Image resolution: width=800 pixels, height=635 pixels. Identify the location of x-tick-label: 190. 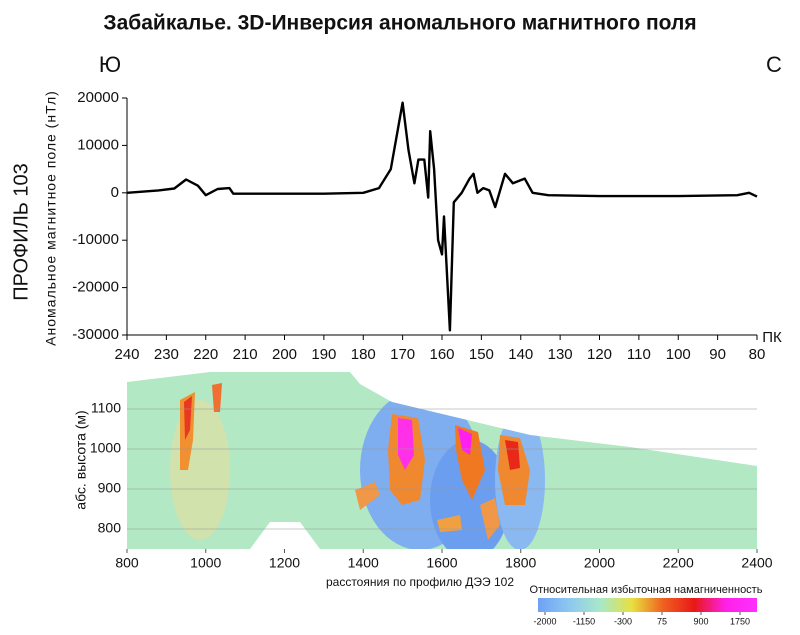
(323, 354).